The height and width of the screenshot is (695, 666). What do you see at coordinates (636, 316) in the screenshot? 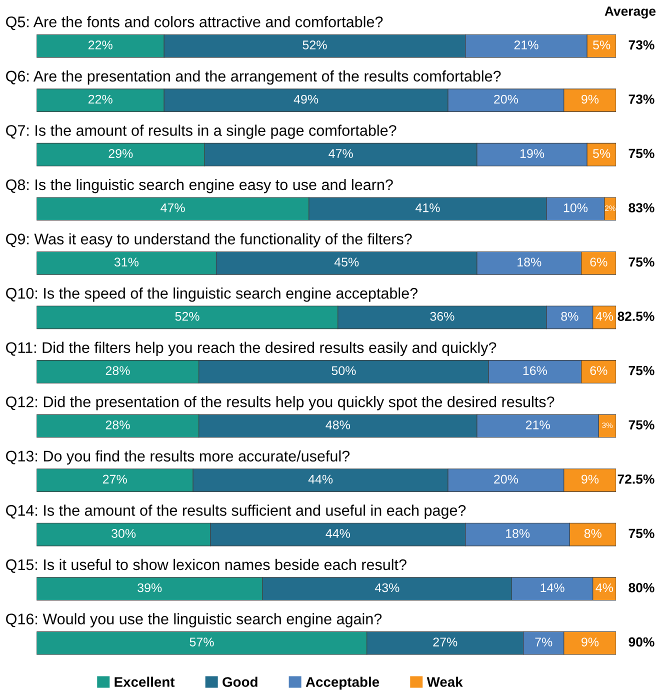
I see `text: 82.5%` at bounding box center [636, 316].